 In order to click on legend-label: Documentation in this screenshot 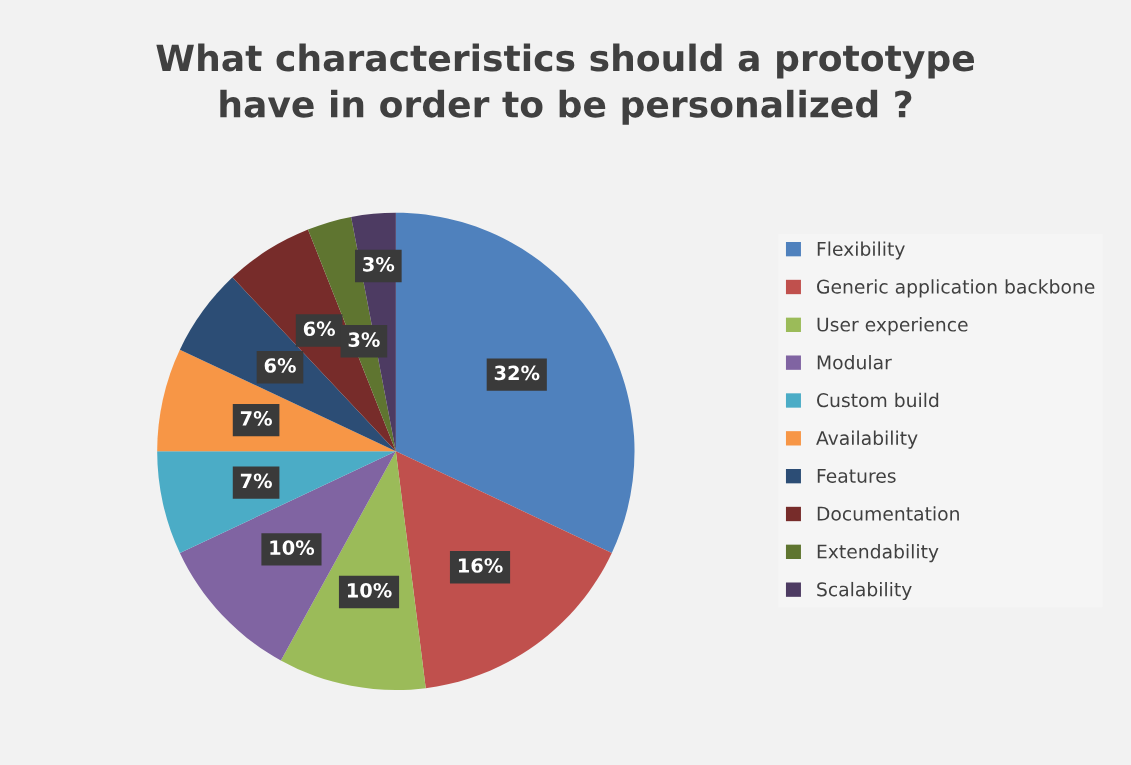, I will do `click(888, 513)`.